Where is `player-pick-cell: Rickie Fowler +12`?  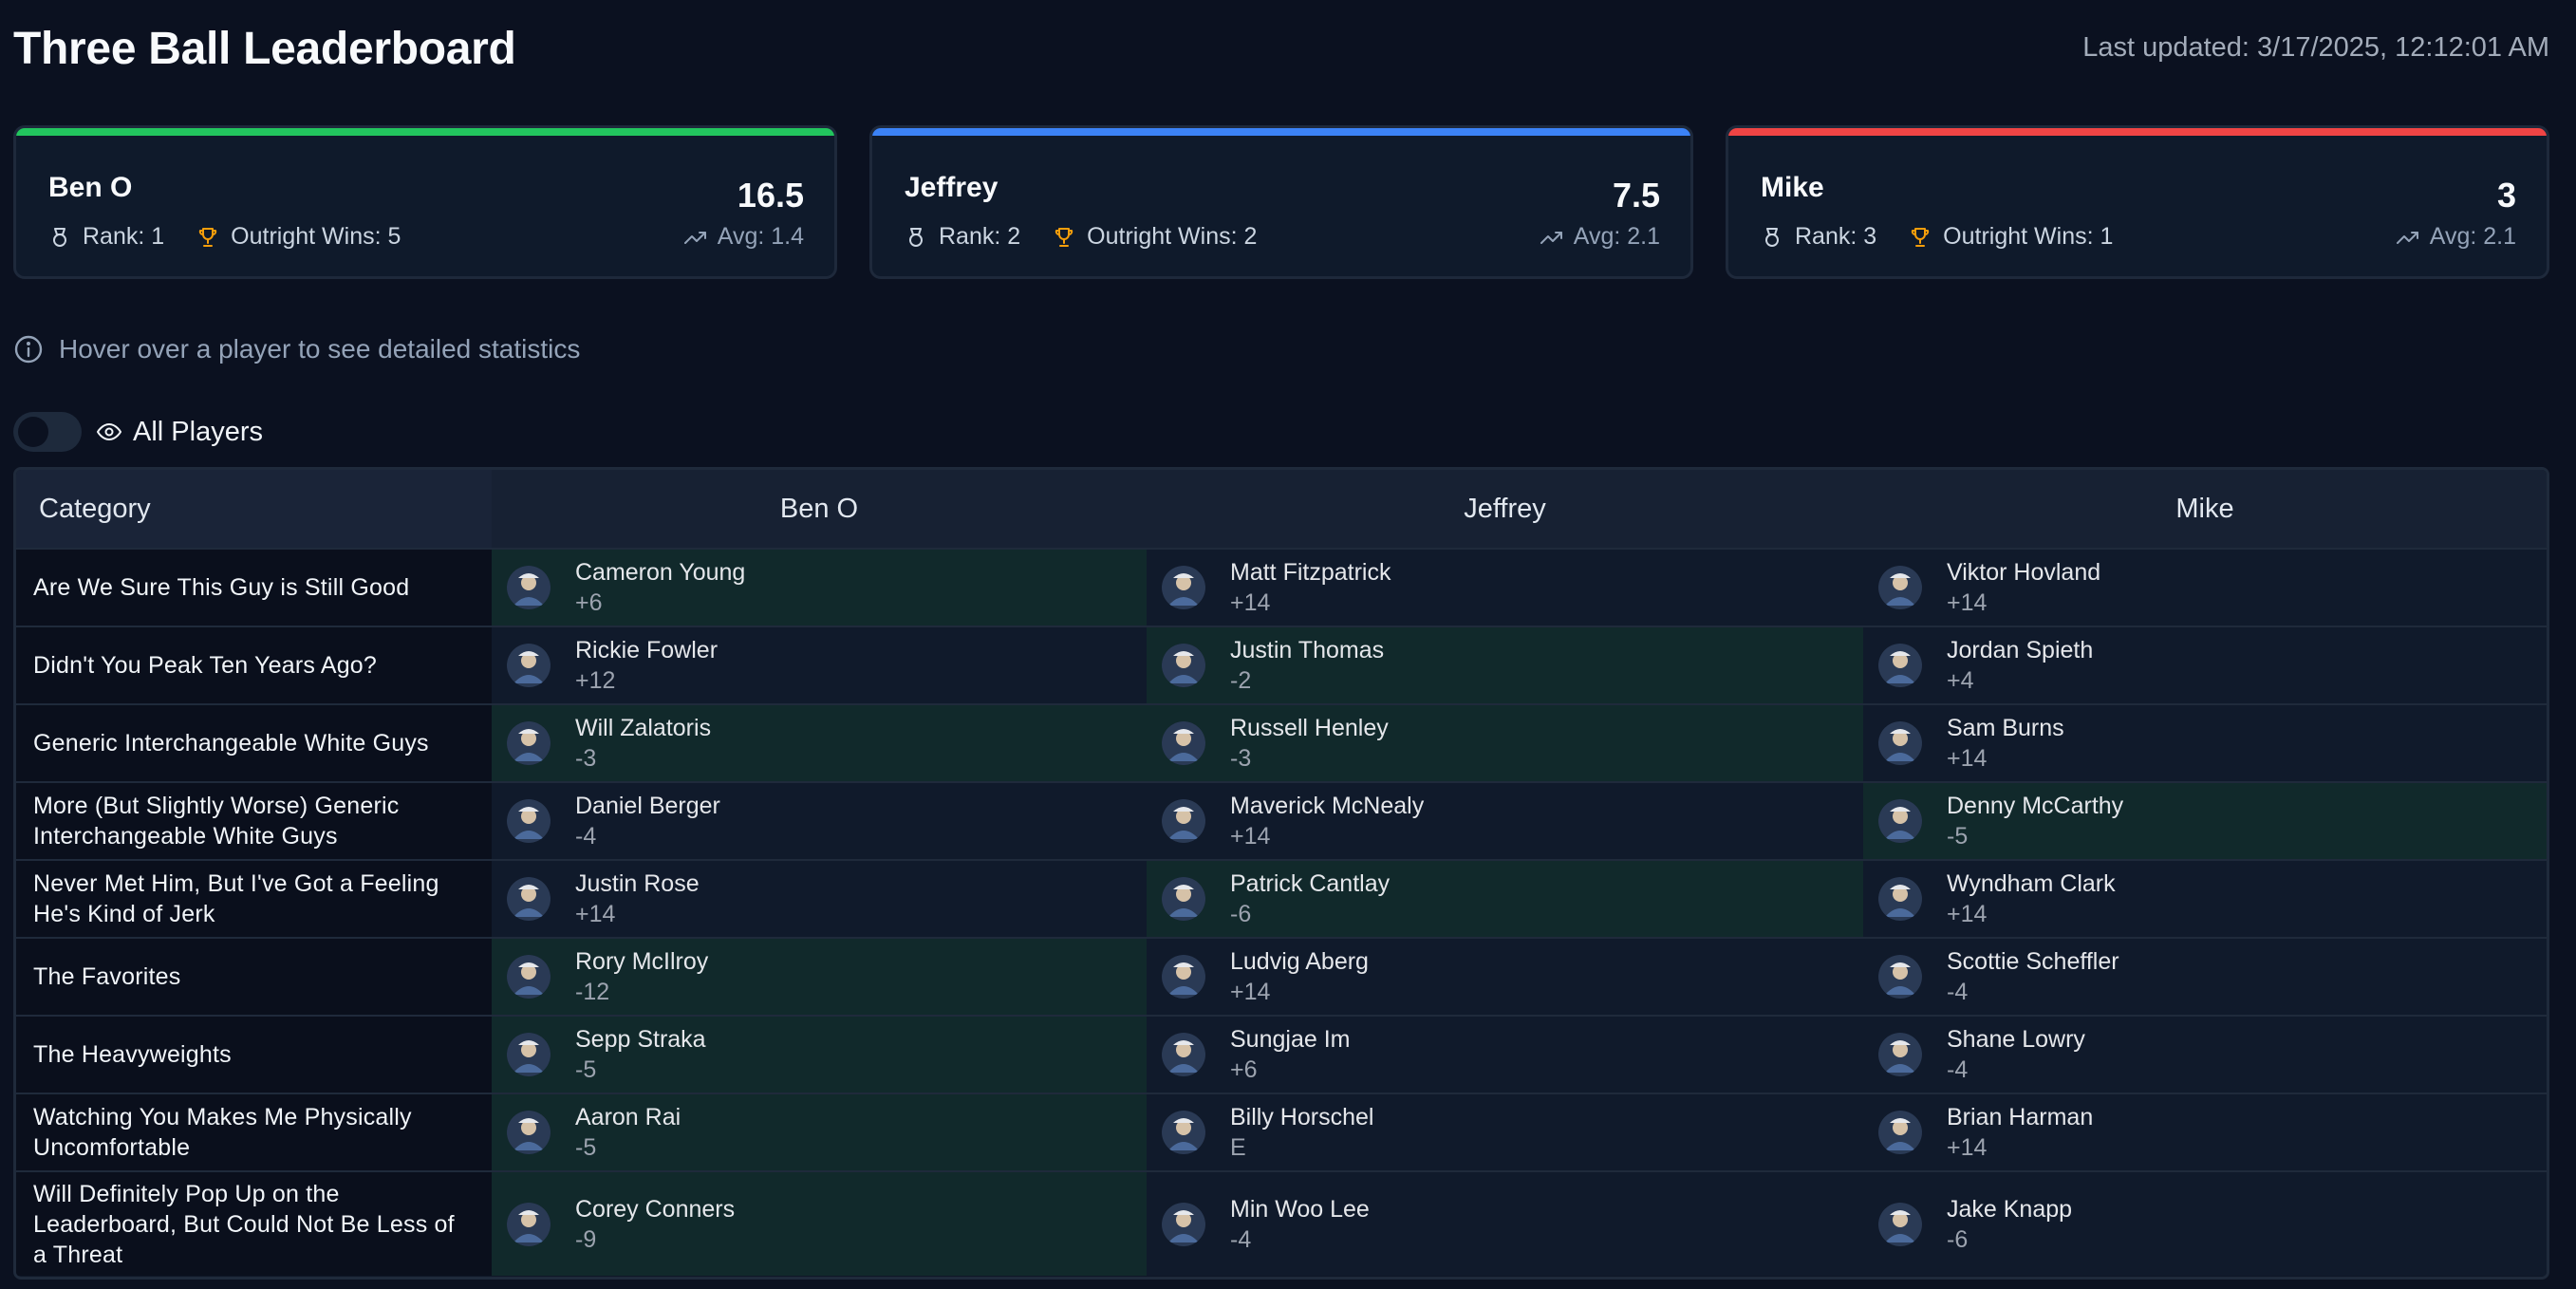 player-pick-cell: Rickie Fowler +12 is located at coordinates (820, 665).